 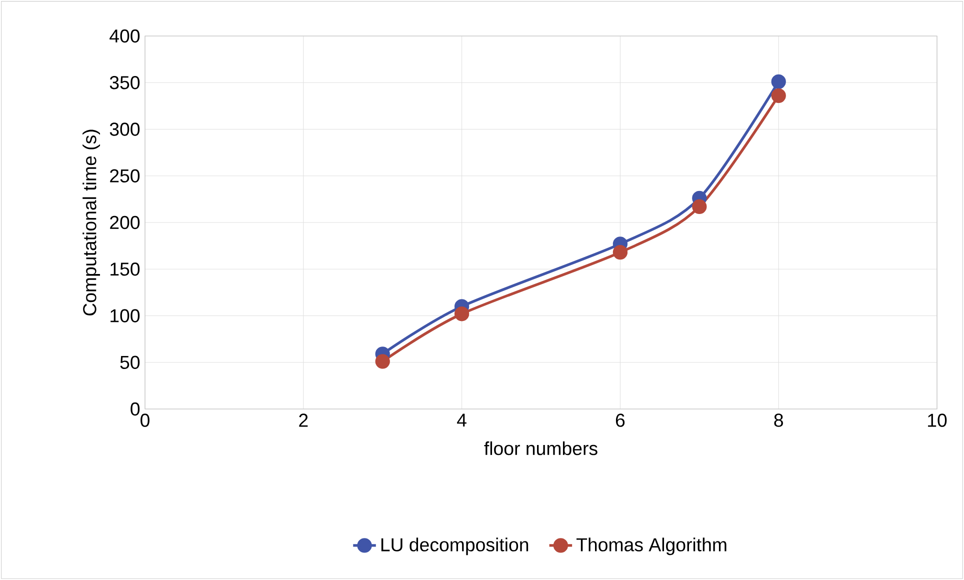 What do you see at coordinates (541, 448) in the screenshot?
I see `x-axis-title: floor numbers` at bounding box center [541, 448].